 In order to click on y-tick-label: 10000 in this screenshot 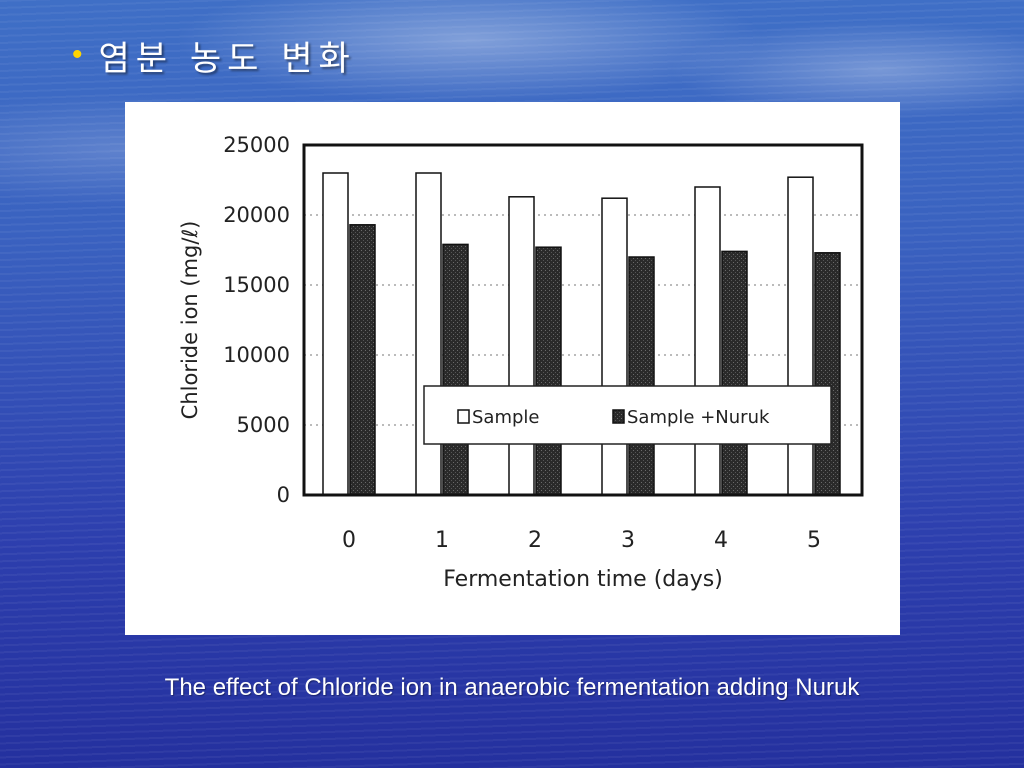, I will do `click(256, 355)`.